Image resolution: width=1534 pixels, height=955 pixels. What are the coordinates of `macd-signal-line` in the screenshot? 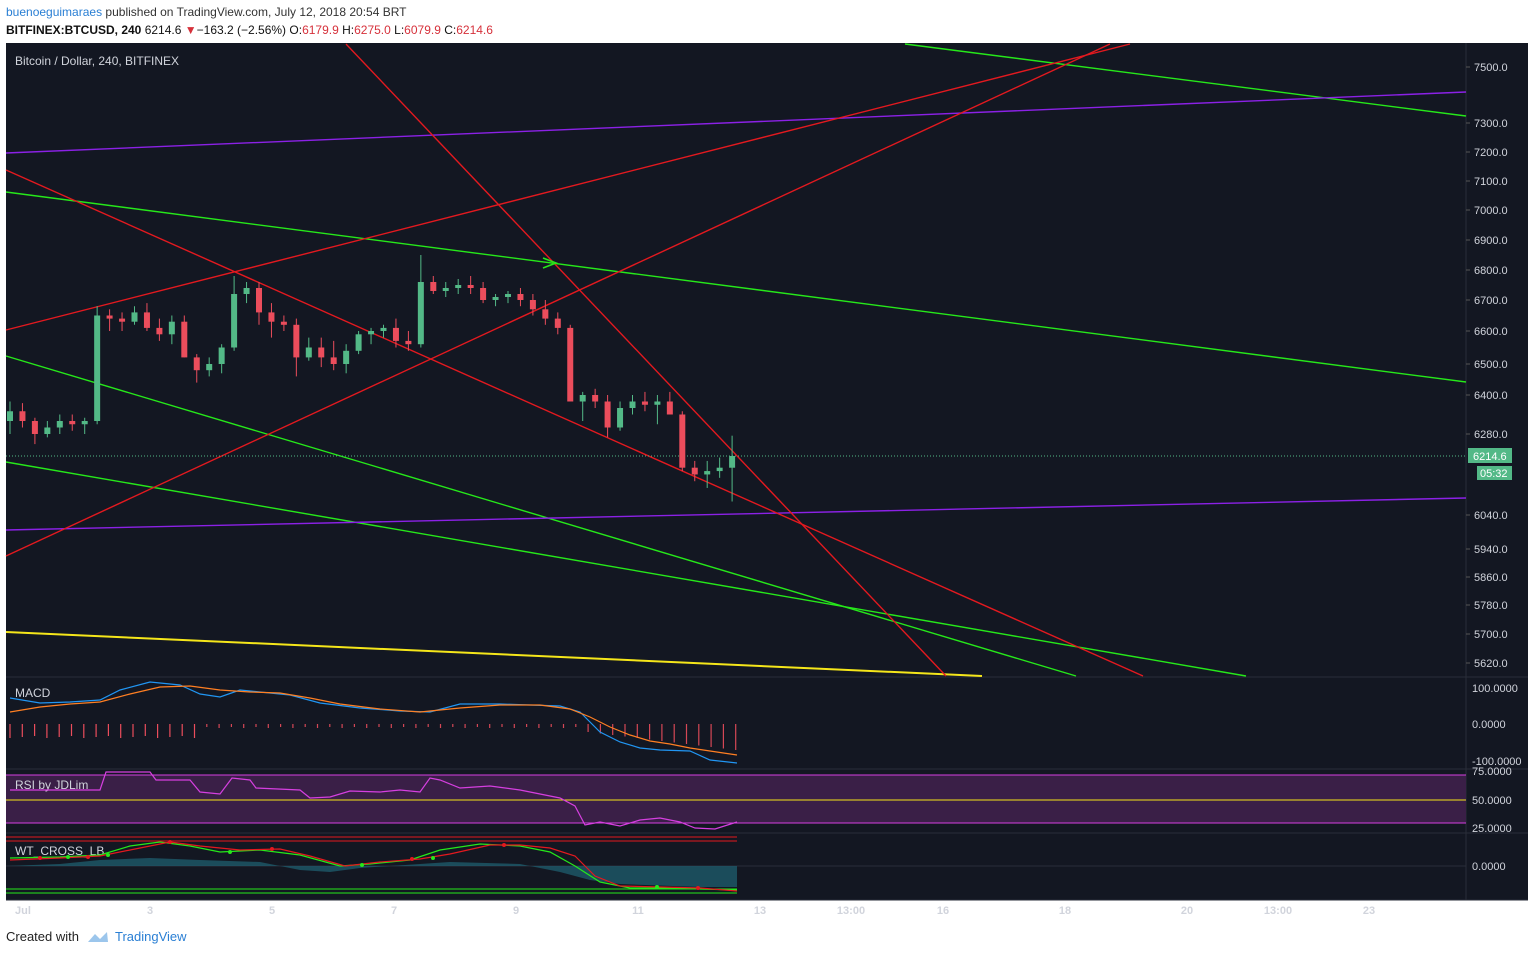 It's located at (373, 720).